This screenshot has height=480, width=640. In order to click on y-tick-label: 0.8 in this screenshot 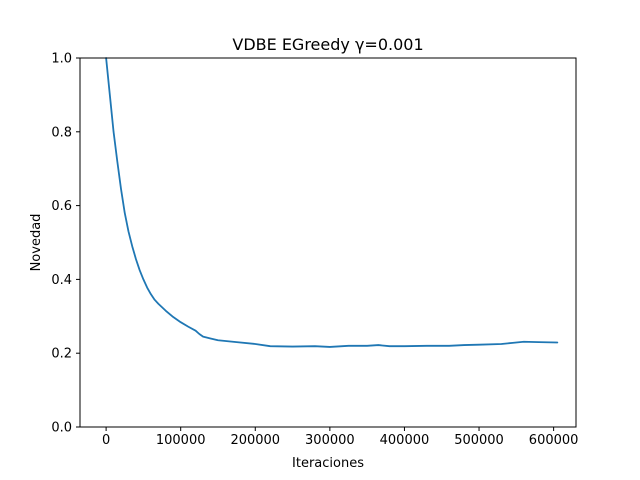, I will do `click(61, 132)`.